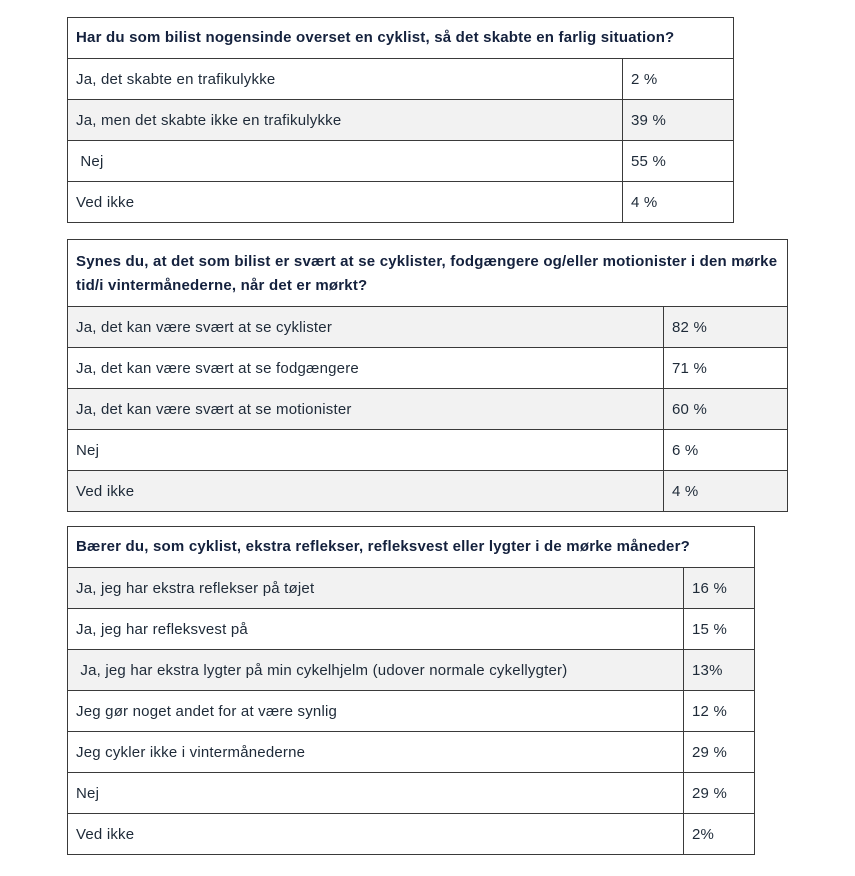 Image resolution: width=855 pixels, height=876 pixels. What do you see at coordinates (719, 670) in the screenshot?
I see `answer-value: 13%` at bounding box center [719, 670].